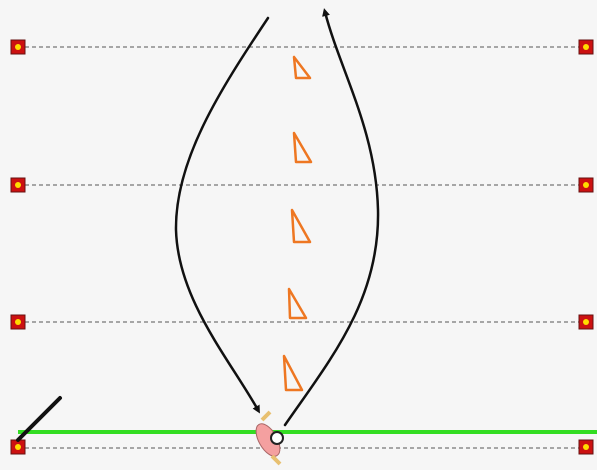  What do you see at coordinates (39, 419) in the screenshot?
I see `pole` at bounding box center [39, 419].